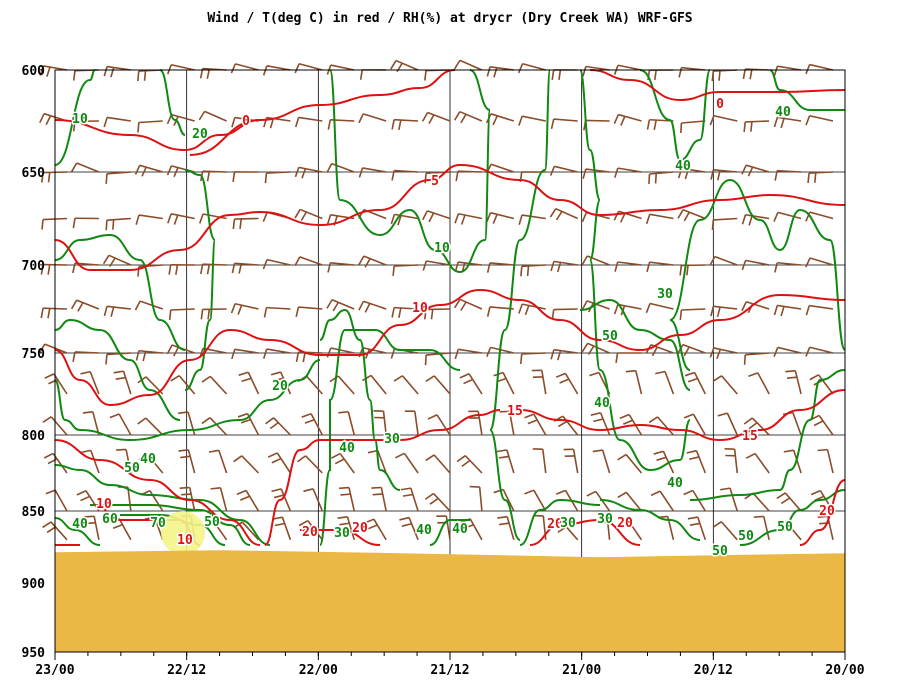 This screenshot has height=700, width=900. I want to click on y-tick-label: 850, so click(34, 512).